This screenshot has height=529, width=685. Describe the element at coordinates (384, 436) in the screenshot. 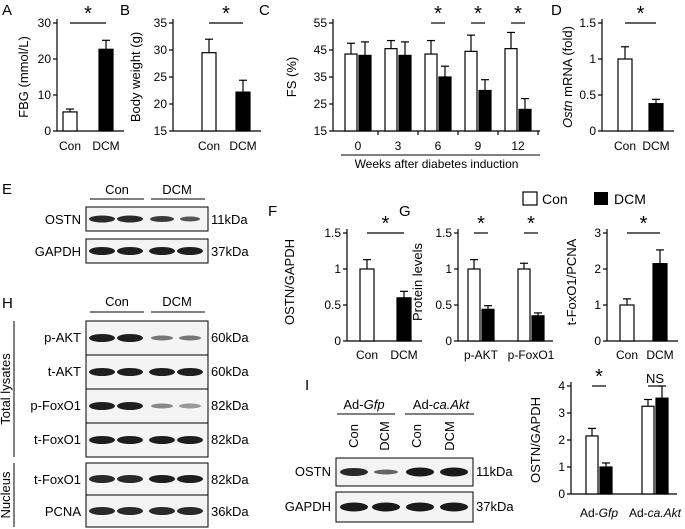

I see `blot-i-lane-label: DCM` at that location.